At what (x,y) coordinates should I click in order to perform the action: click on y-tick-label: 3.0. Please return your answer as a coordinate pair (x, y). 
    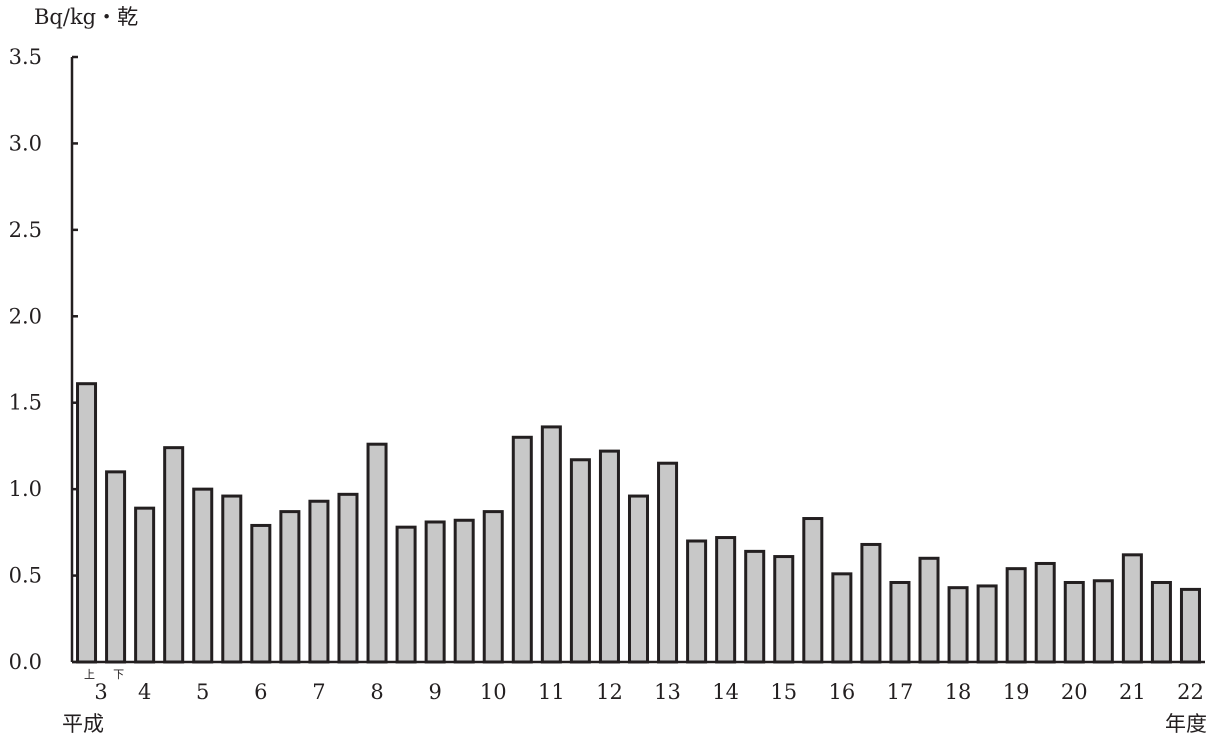
    Looking at the image, I should click on (25, 143).